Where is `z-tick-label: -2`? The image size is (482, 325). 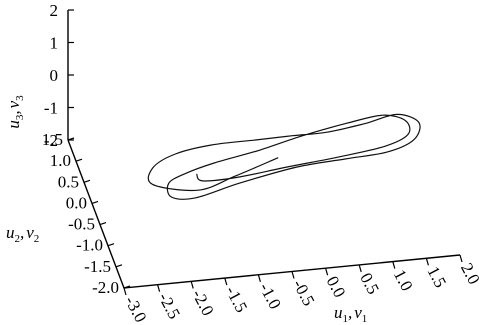 z-tick-label: -2 is located at coordinates (51, 140).